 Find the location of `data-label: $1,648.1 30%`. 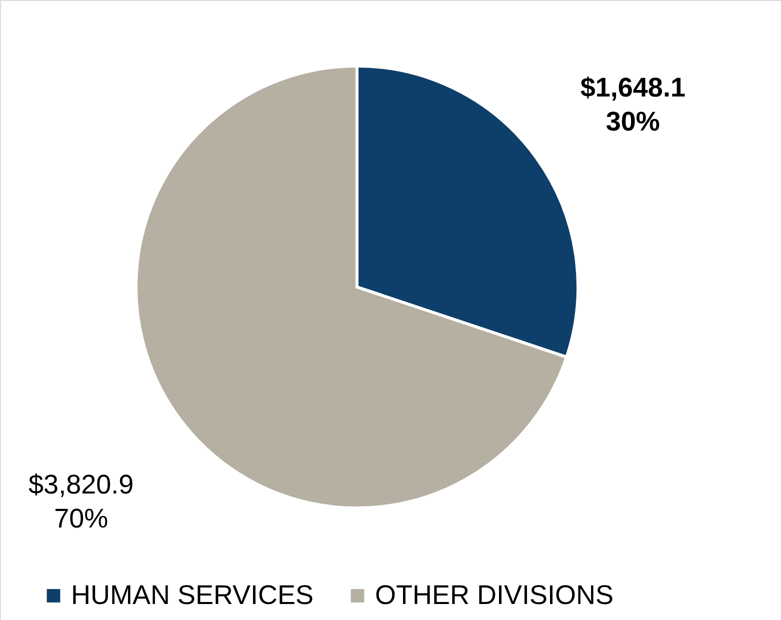

data-label: $1,648.1 30% is located at coordinates (633, 104).